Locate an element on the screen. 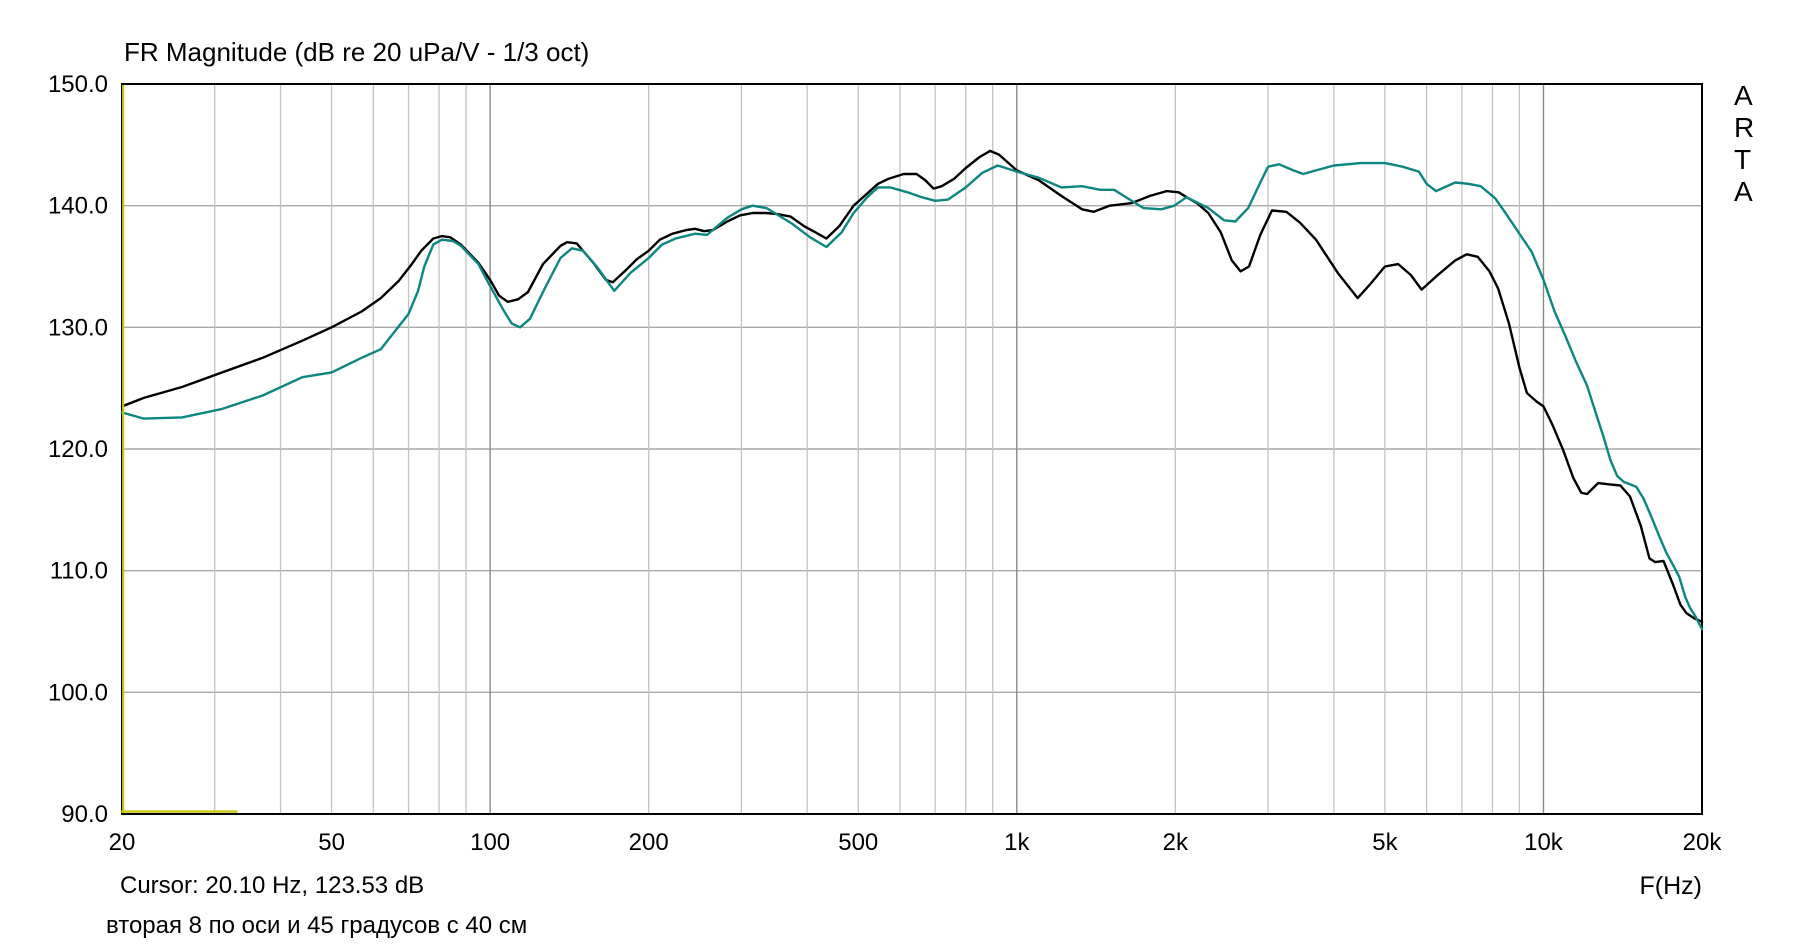 Image resolution: width=1820 pixels, height=946 pixels. x-tick-label: 500 is located at coordinates (858, 842).